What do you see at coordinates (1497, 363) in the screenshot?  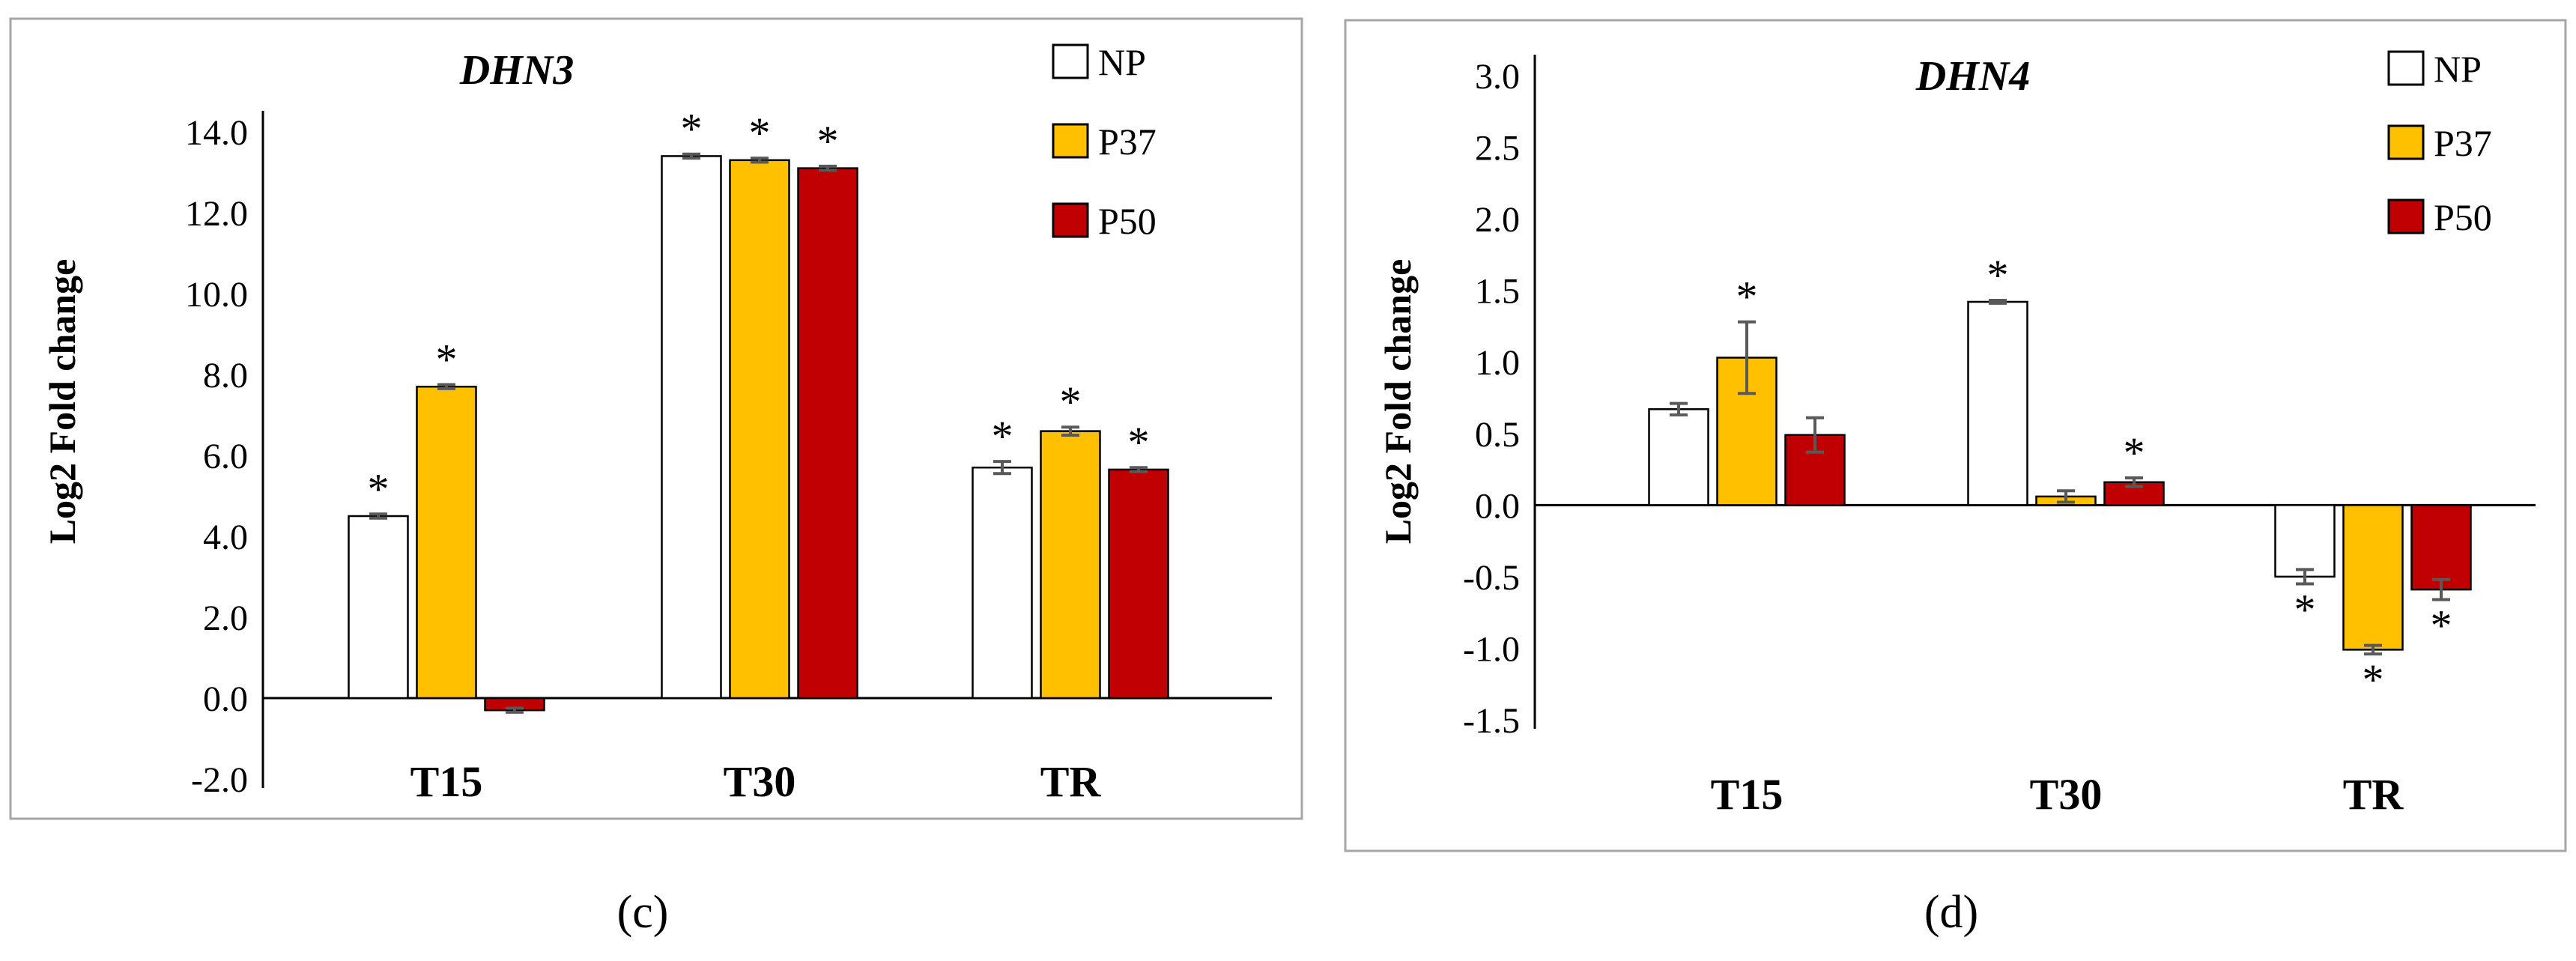 I see `y-tick-label: 1.0` at bounding box center [1497, 363].